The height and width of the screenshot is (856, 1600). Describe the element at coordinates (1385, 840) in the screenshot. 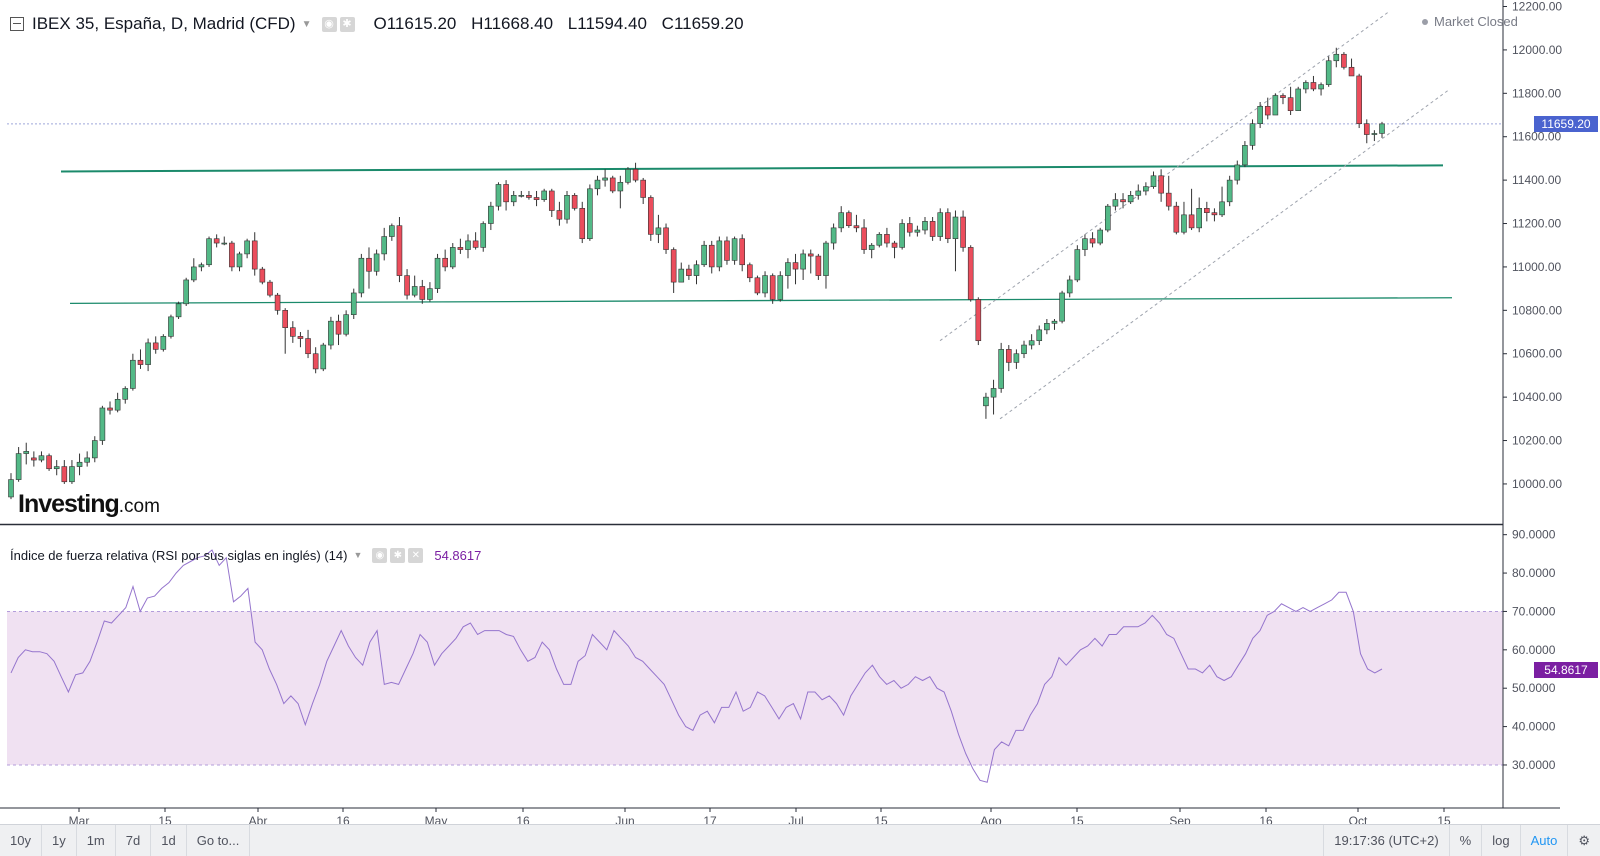

I see `clock-timezone: 19:17:36 (UTC+2)` at that location.